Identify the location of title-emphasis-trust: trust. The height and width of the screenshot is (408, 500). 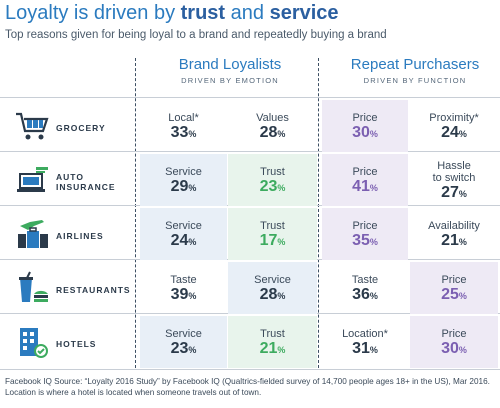
(203, 13).